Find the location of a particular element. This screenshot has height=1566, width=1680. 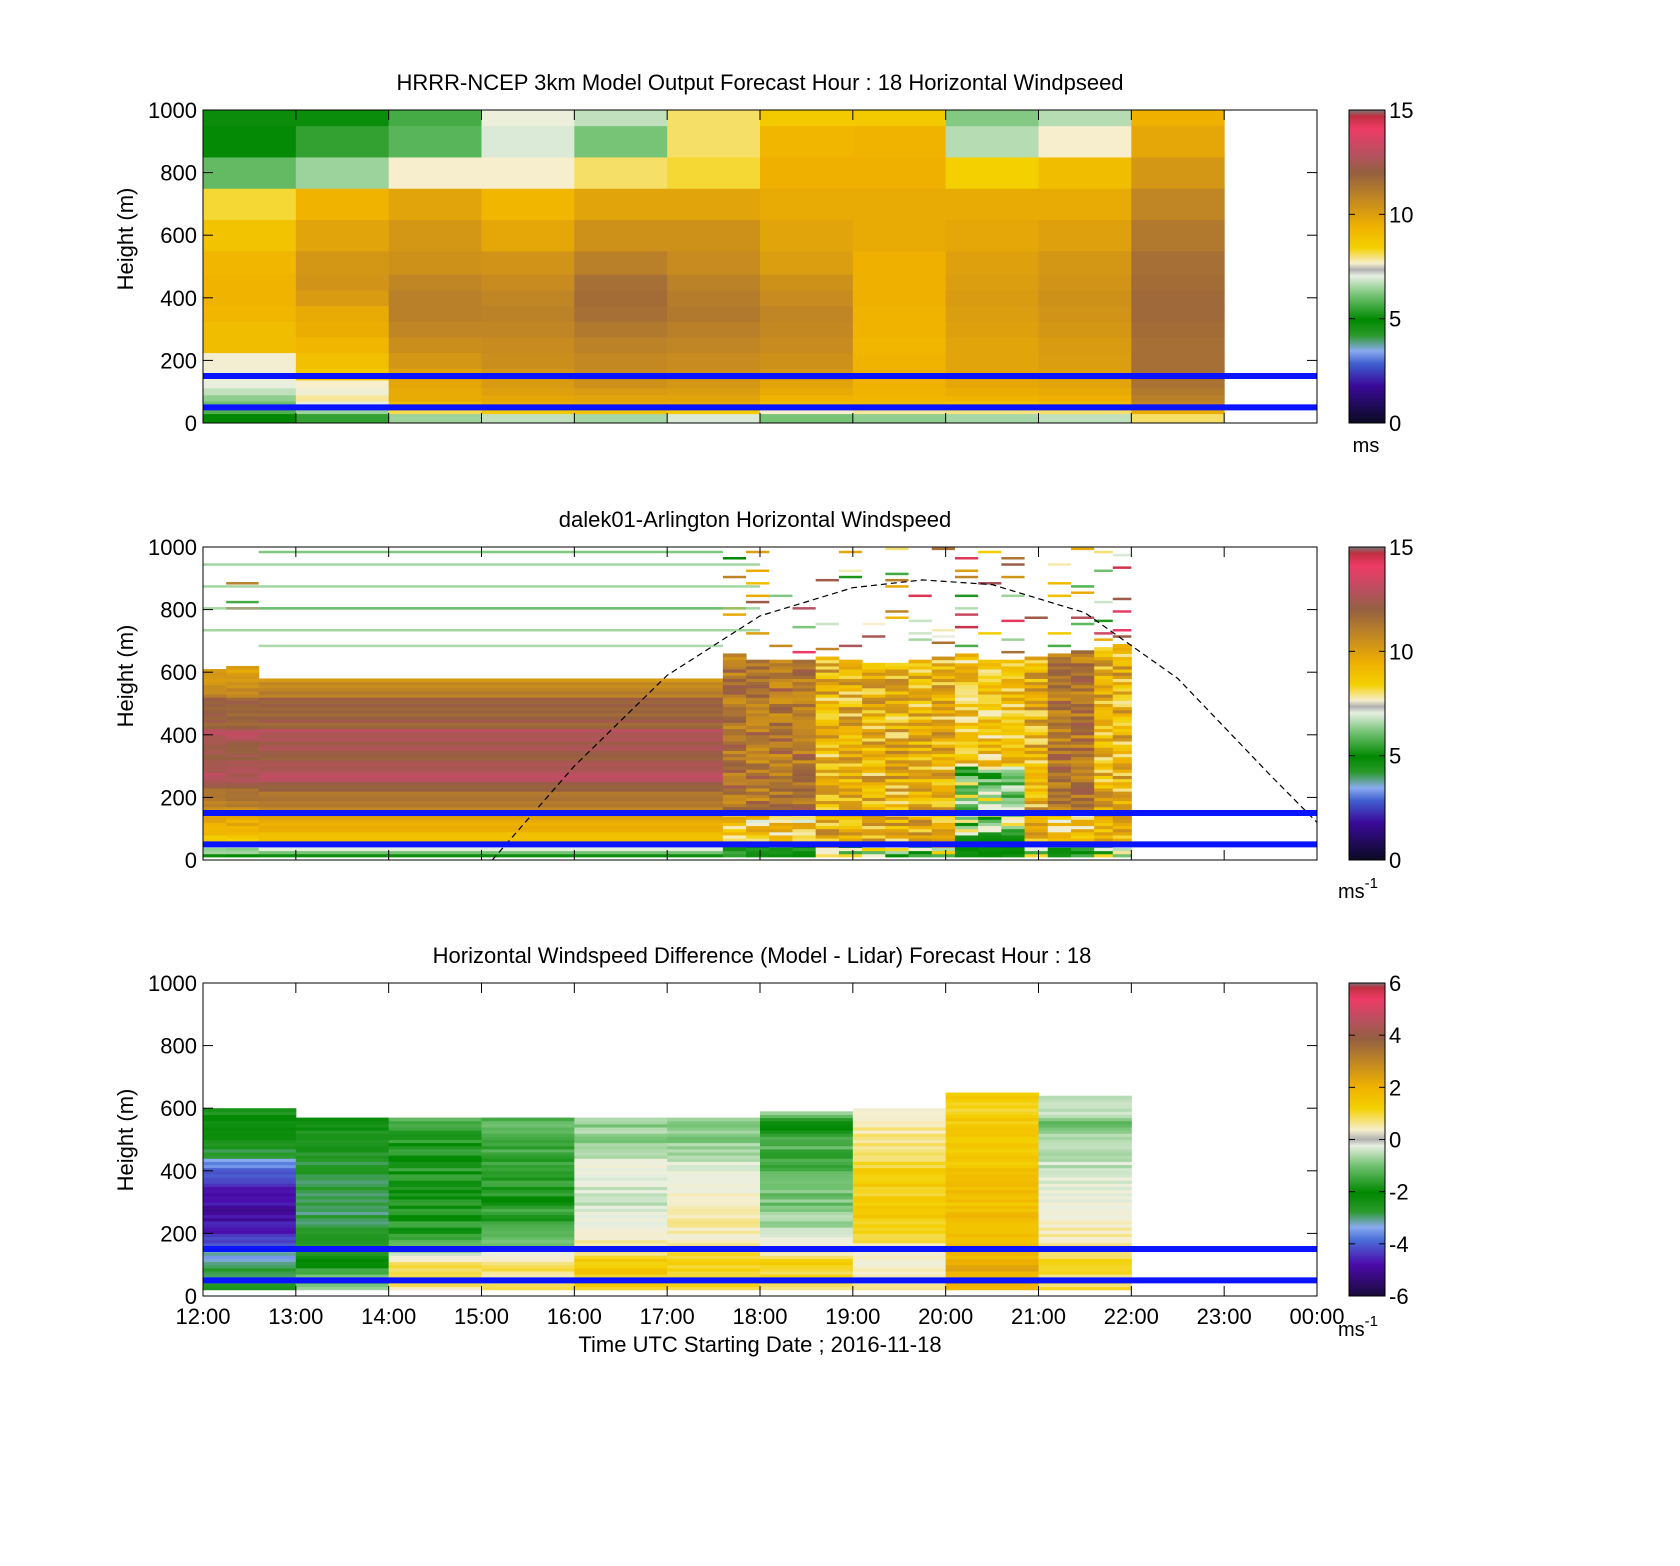

lidar-colorbar-unit-base: ms is located at coordinates (1351, 892).